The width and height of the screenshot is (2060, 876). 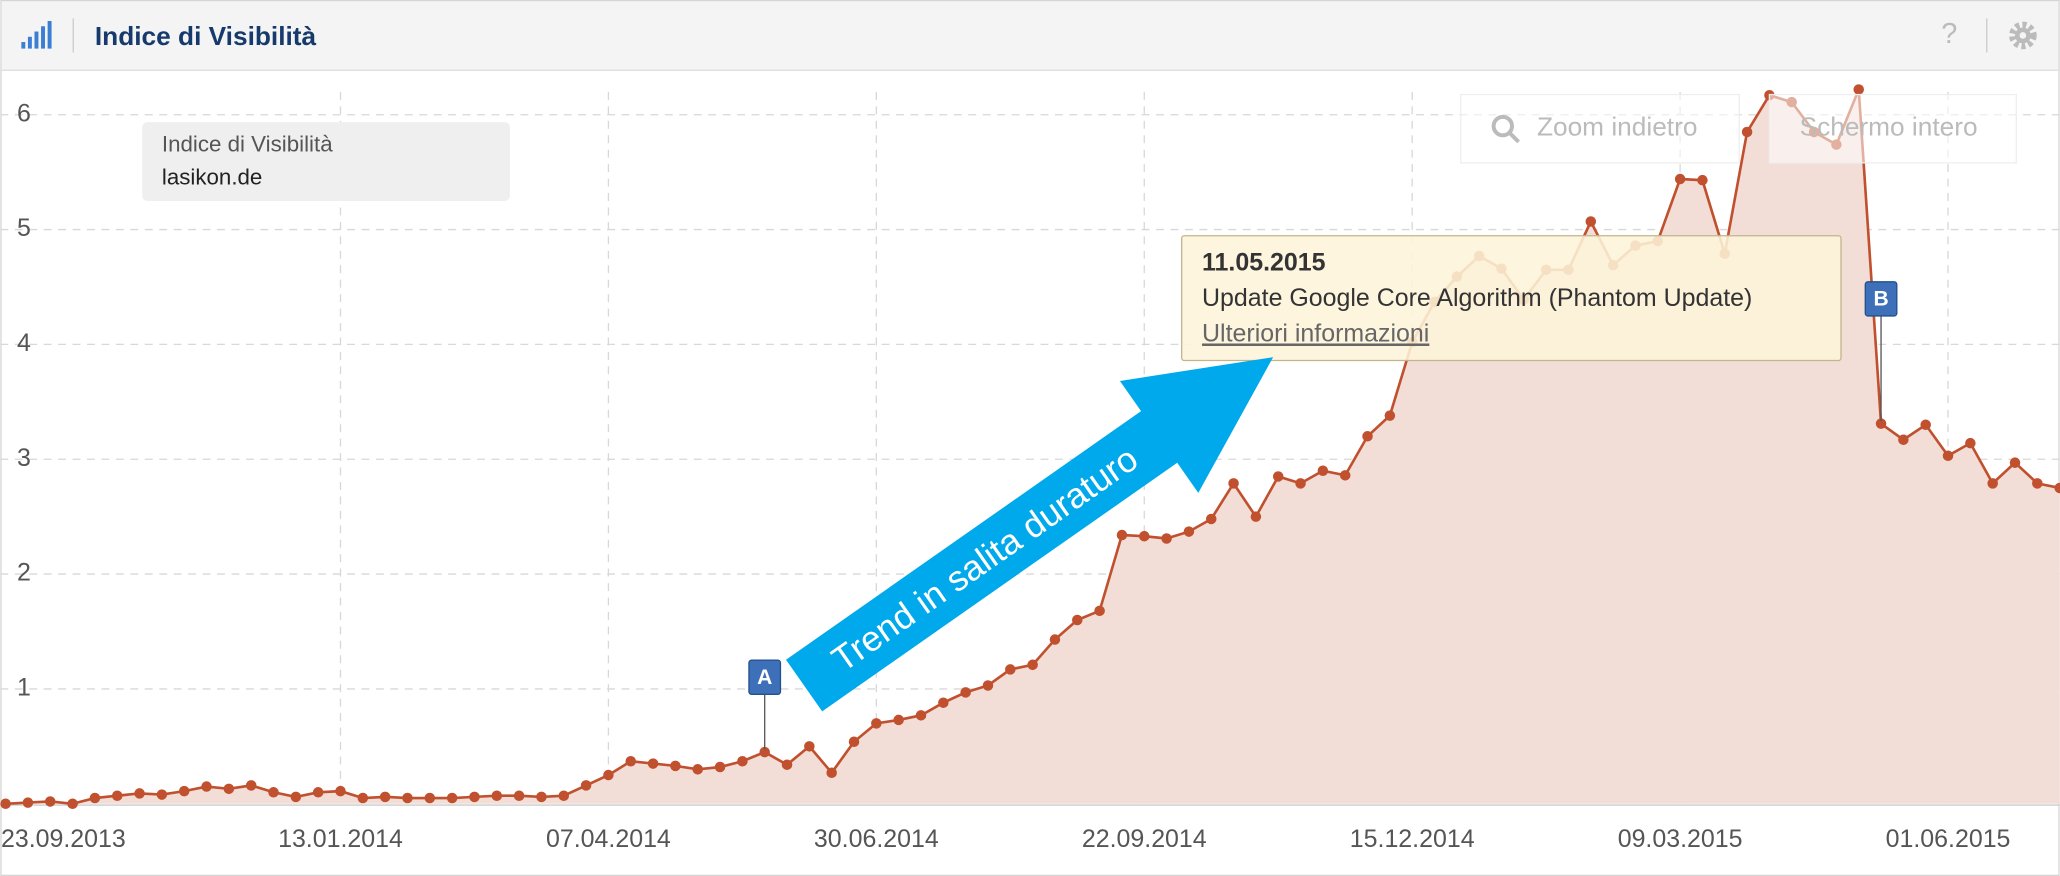 I want to click on x-tick-label: 15.12.2014, so click(x=1412, y=839).